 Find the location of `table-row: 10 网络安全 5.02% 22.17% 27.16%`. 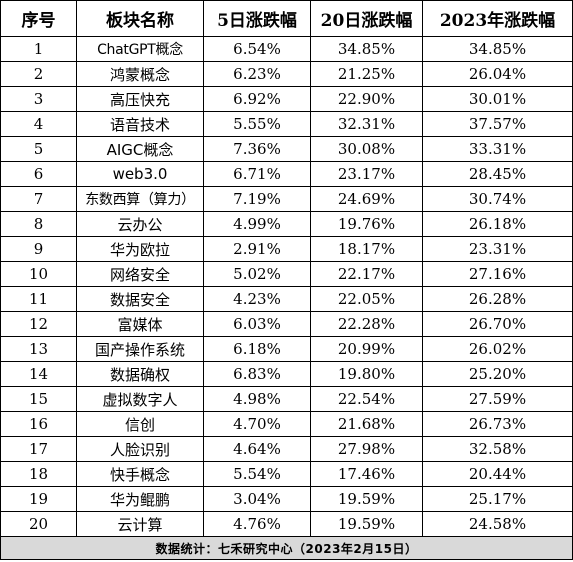

table-row: 10 网络安全 5.02% 22.17% 27.16% is located at coordinates (286, 274).